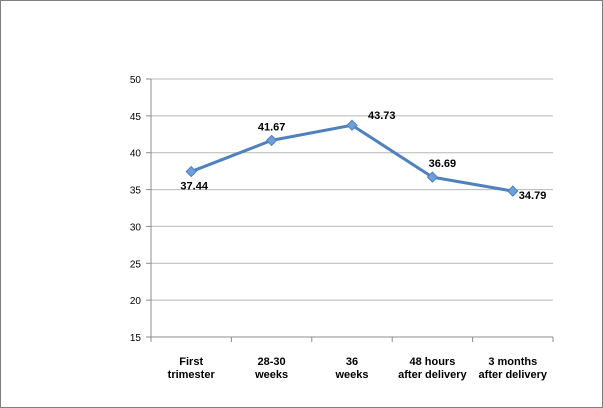 This screenshot has width=603, height=408. What do you see at coordinates (443, 164) in the screenshot?
I see `data-label: 36.69` at bounding box center [443, 164].